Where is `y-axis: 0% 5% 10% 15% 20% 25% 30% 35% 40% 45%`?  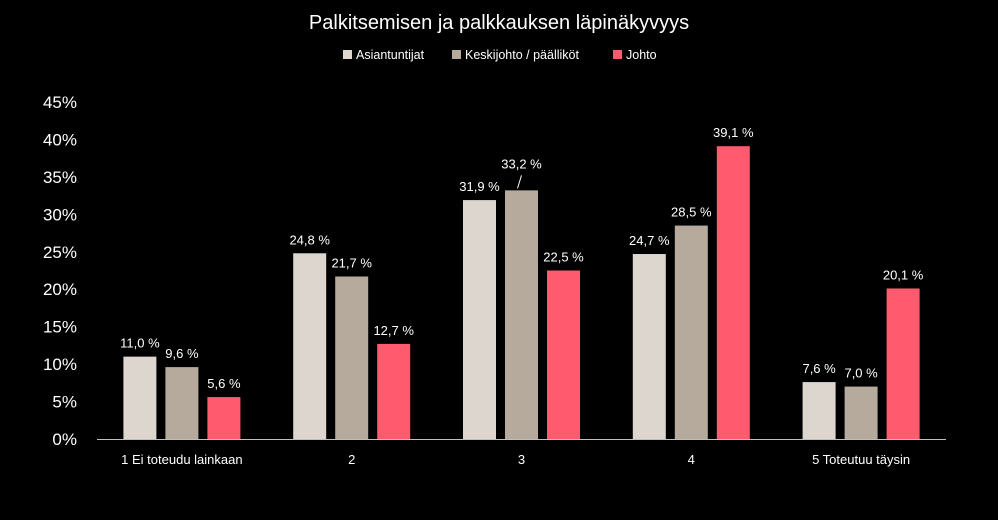
y-axis: 0% 5% 10% 15% 20% 25% 30% 35% 40% 45% is located at coordinates (60, 271).